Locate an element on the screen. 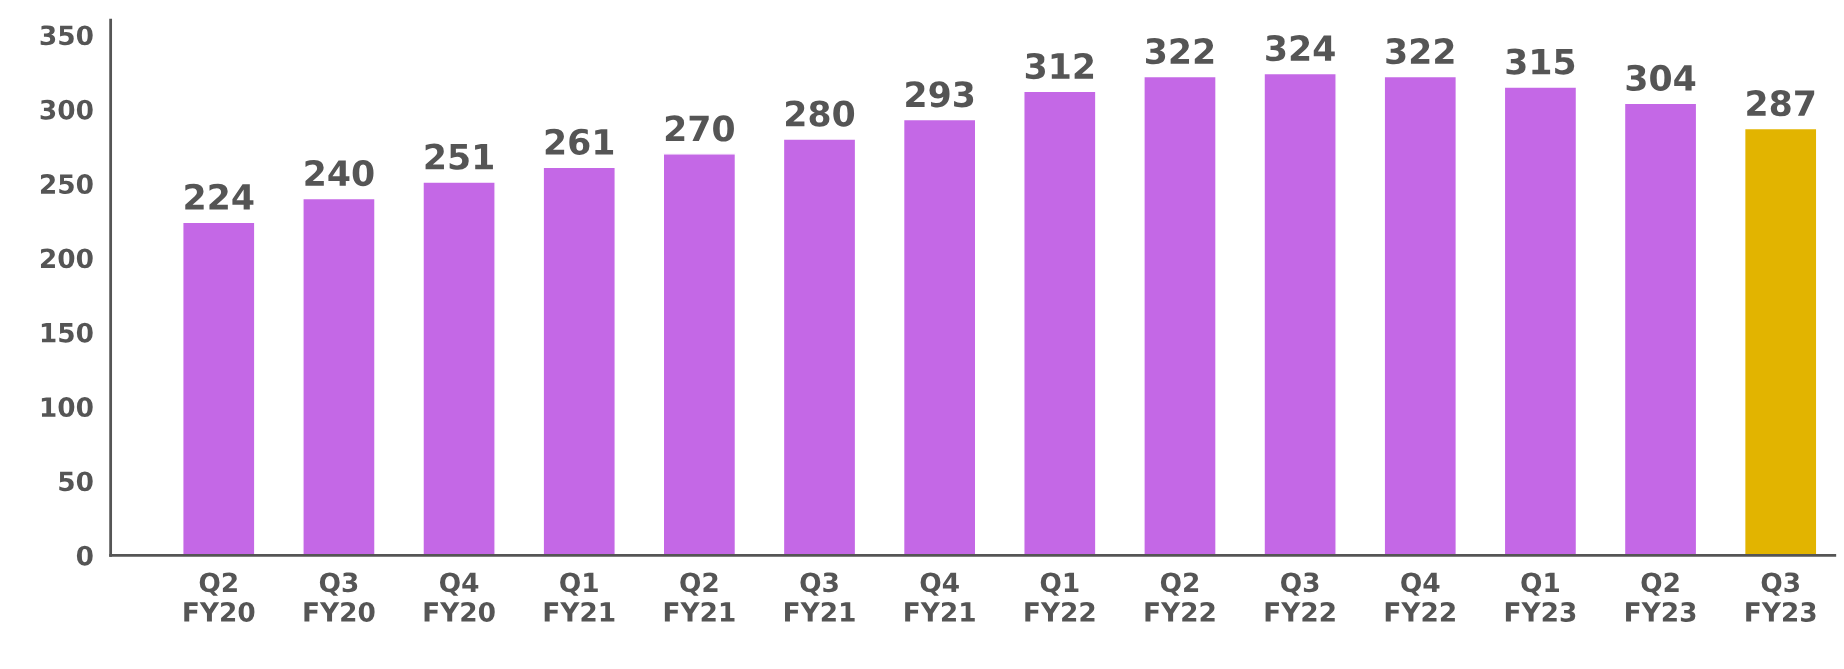 The height and width of the screenshot is (669, 1844). x-tick-label: Q1 FY21 is located at coordinates (579, 597).